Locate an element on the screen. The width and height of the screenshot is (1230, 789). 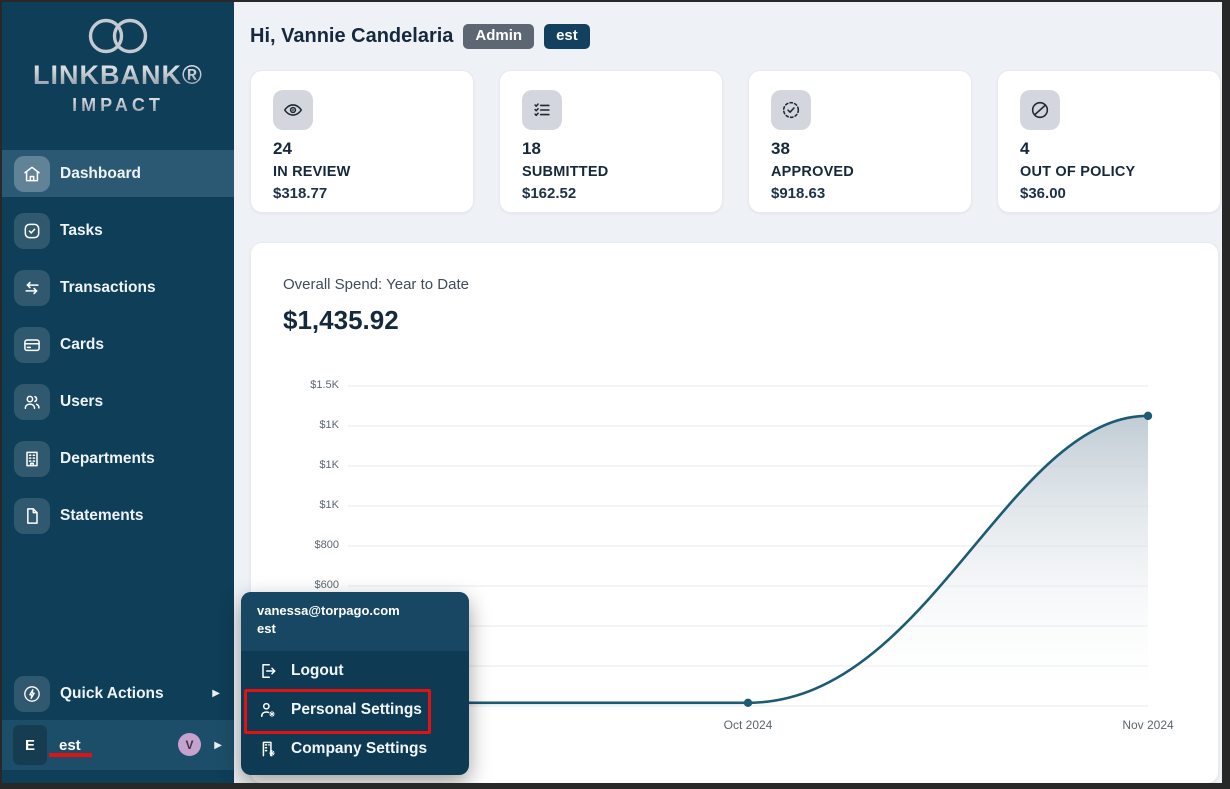
stat-card-approved: 38 APPROVED $918.63 is located at coordinates (860, 141).